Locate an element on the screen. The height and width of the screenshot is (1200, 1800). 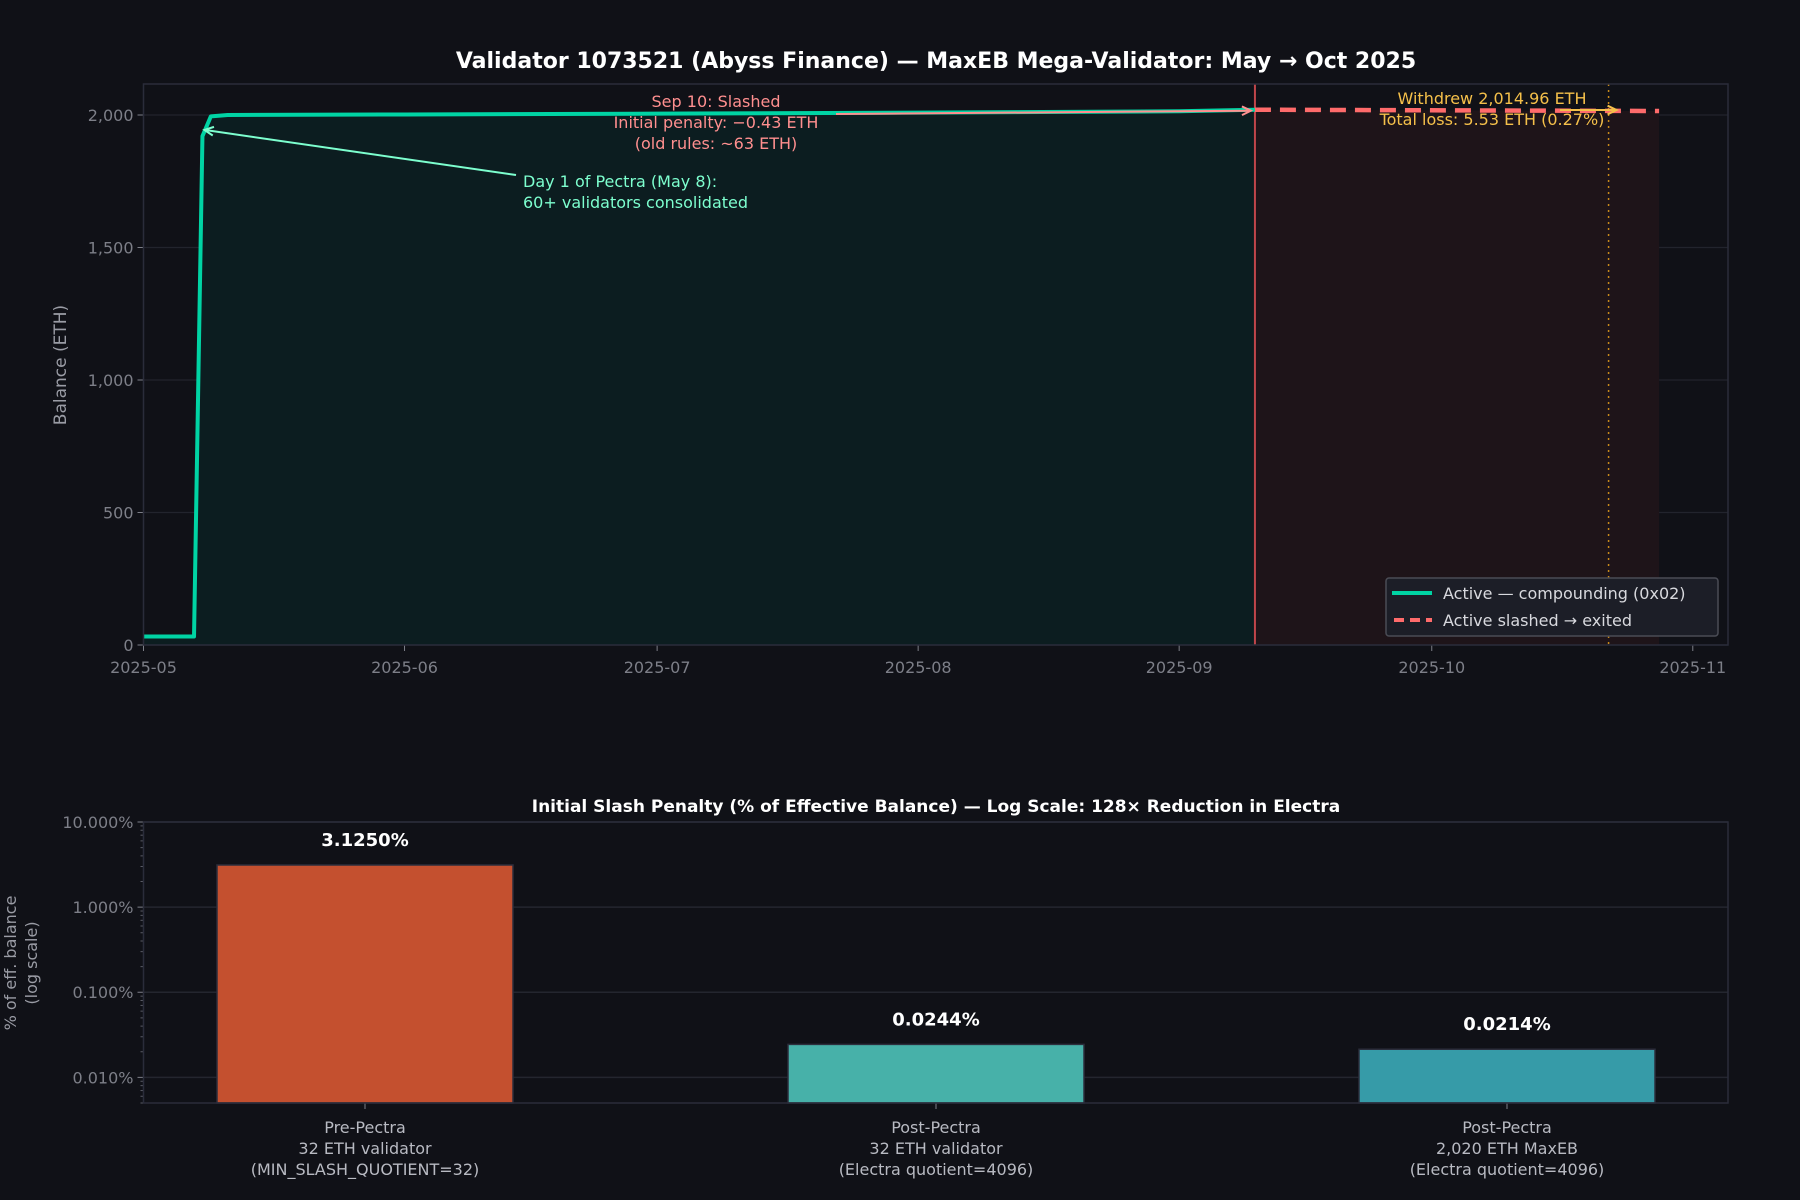
y-tick-label: 1.000% is located at coordinates (102, 907).